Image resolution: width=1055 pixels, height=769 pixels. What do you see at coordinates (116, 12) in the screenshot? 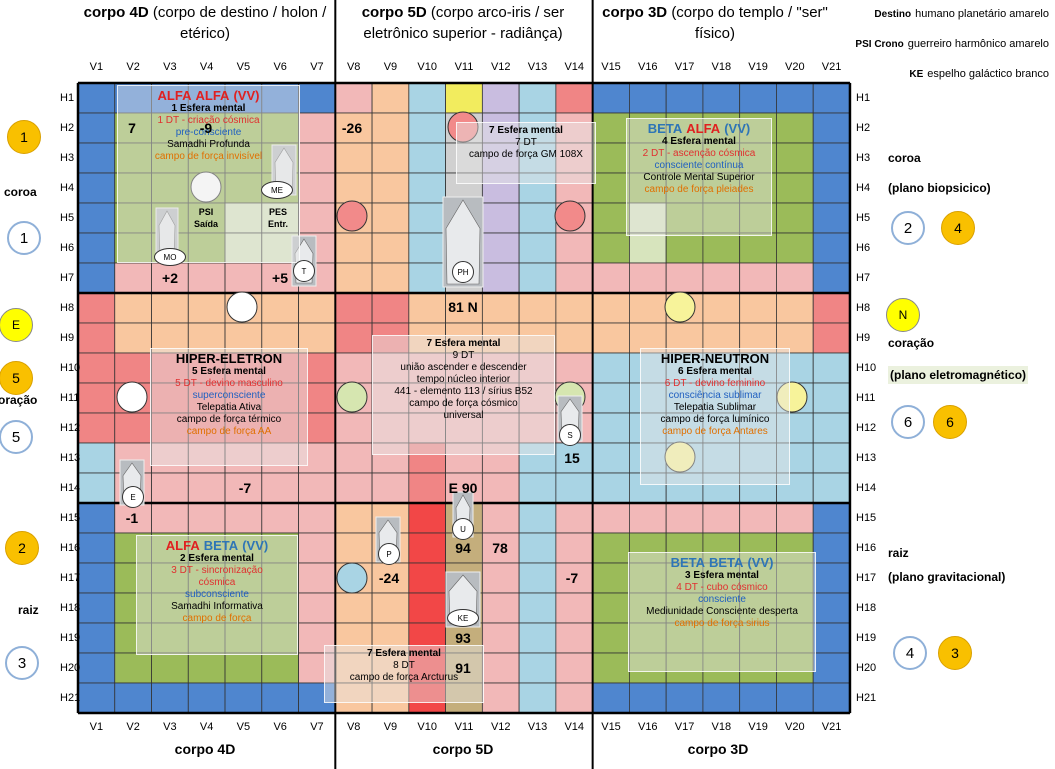
I see `header-name: corpo 4D` at bounding box center [116, 12].